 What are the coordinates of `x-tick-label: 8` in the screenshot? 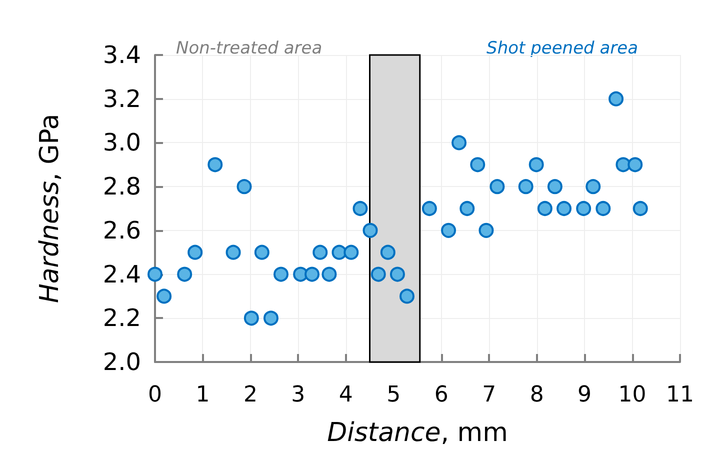 It's located at (537, 395).